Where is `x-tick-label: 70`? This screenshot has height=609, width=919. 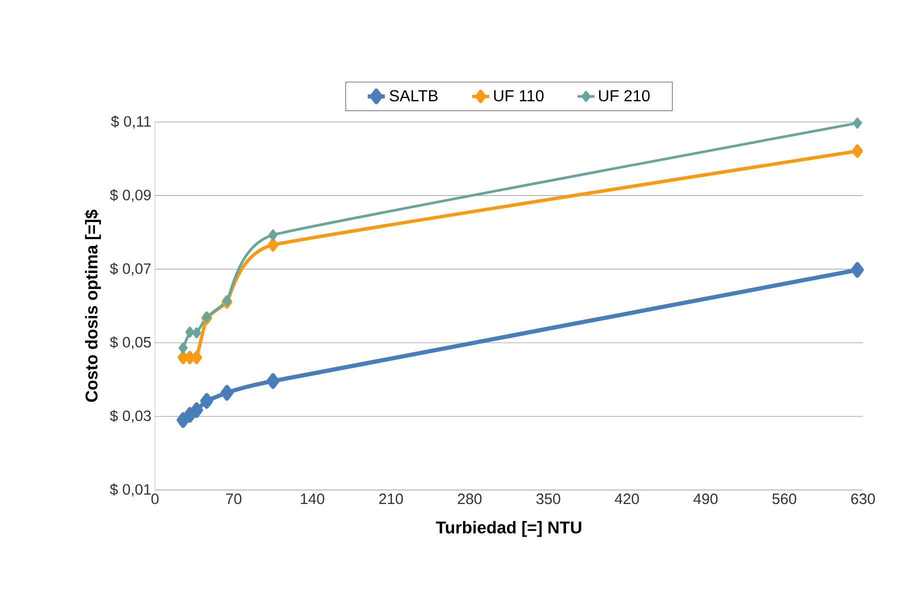 x-tick-label: 70 is located at coordinates (234, 499).